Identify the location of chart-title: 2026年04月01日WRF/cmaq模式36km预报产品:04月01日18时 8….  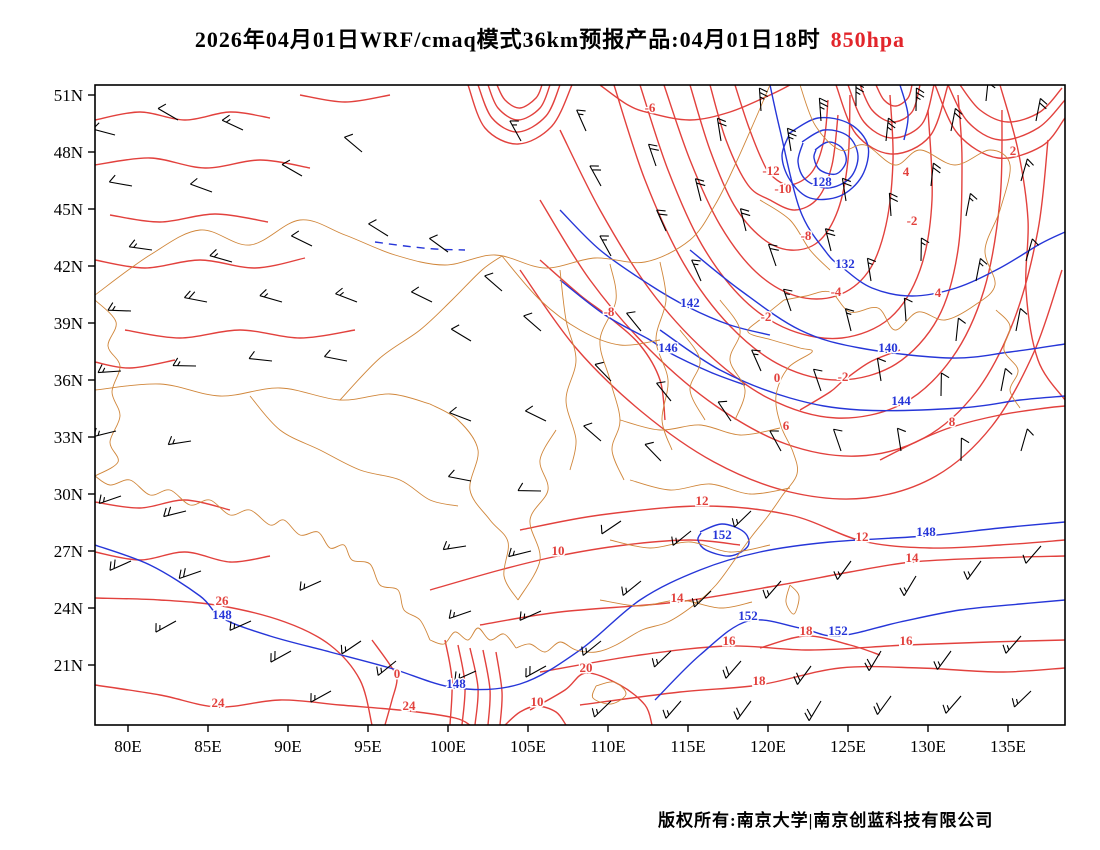
(550, 38).